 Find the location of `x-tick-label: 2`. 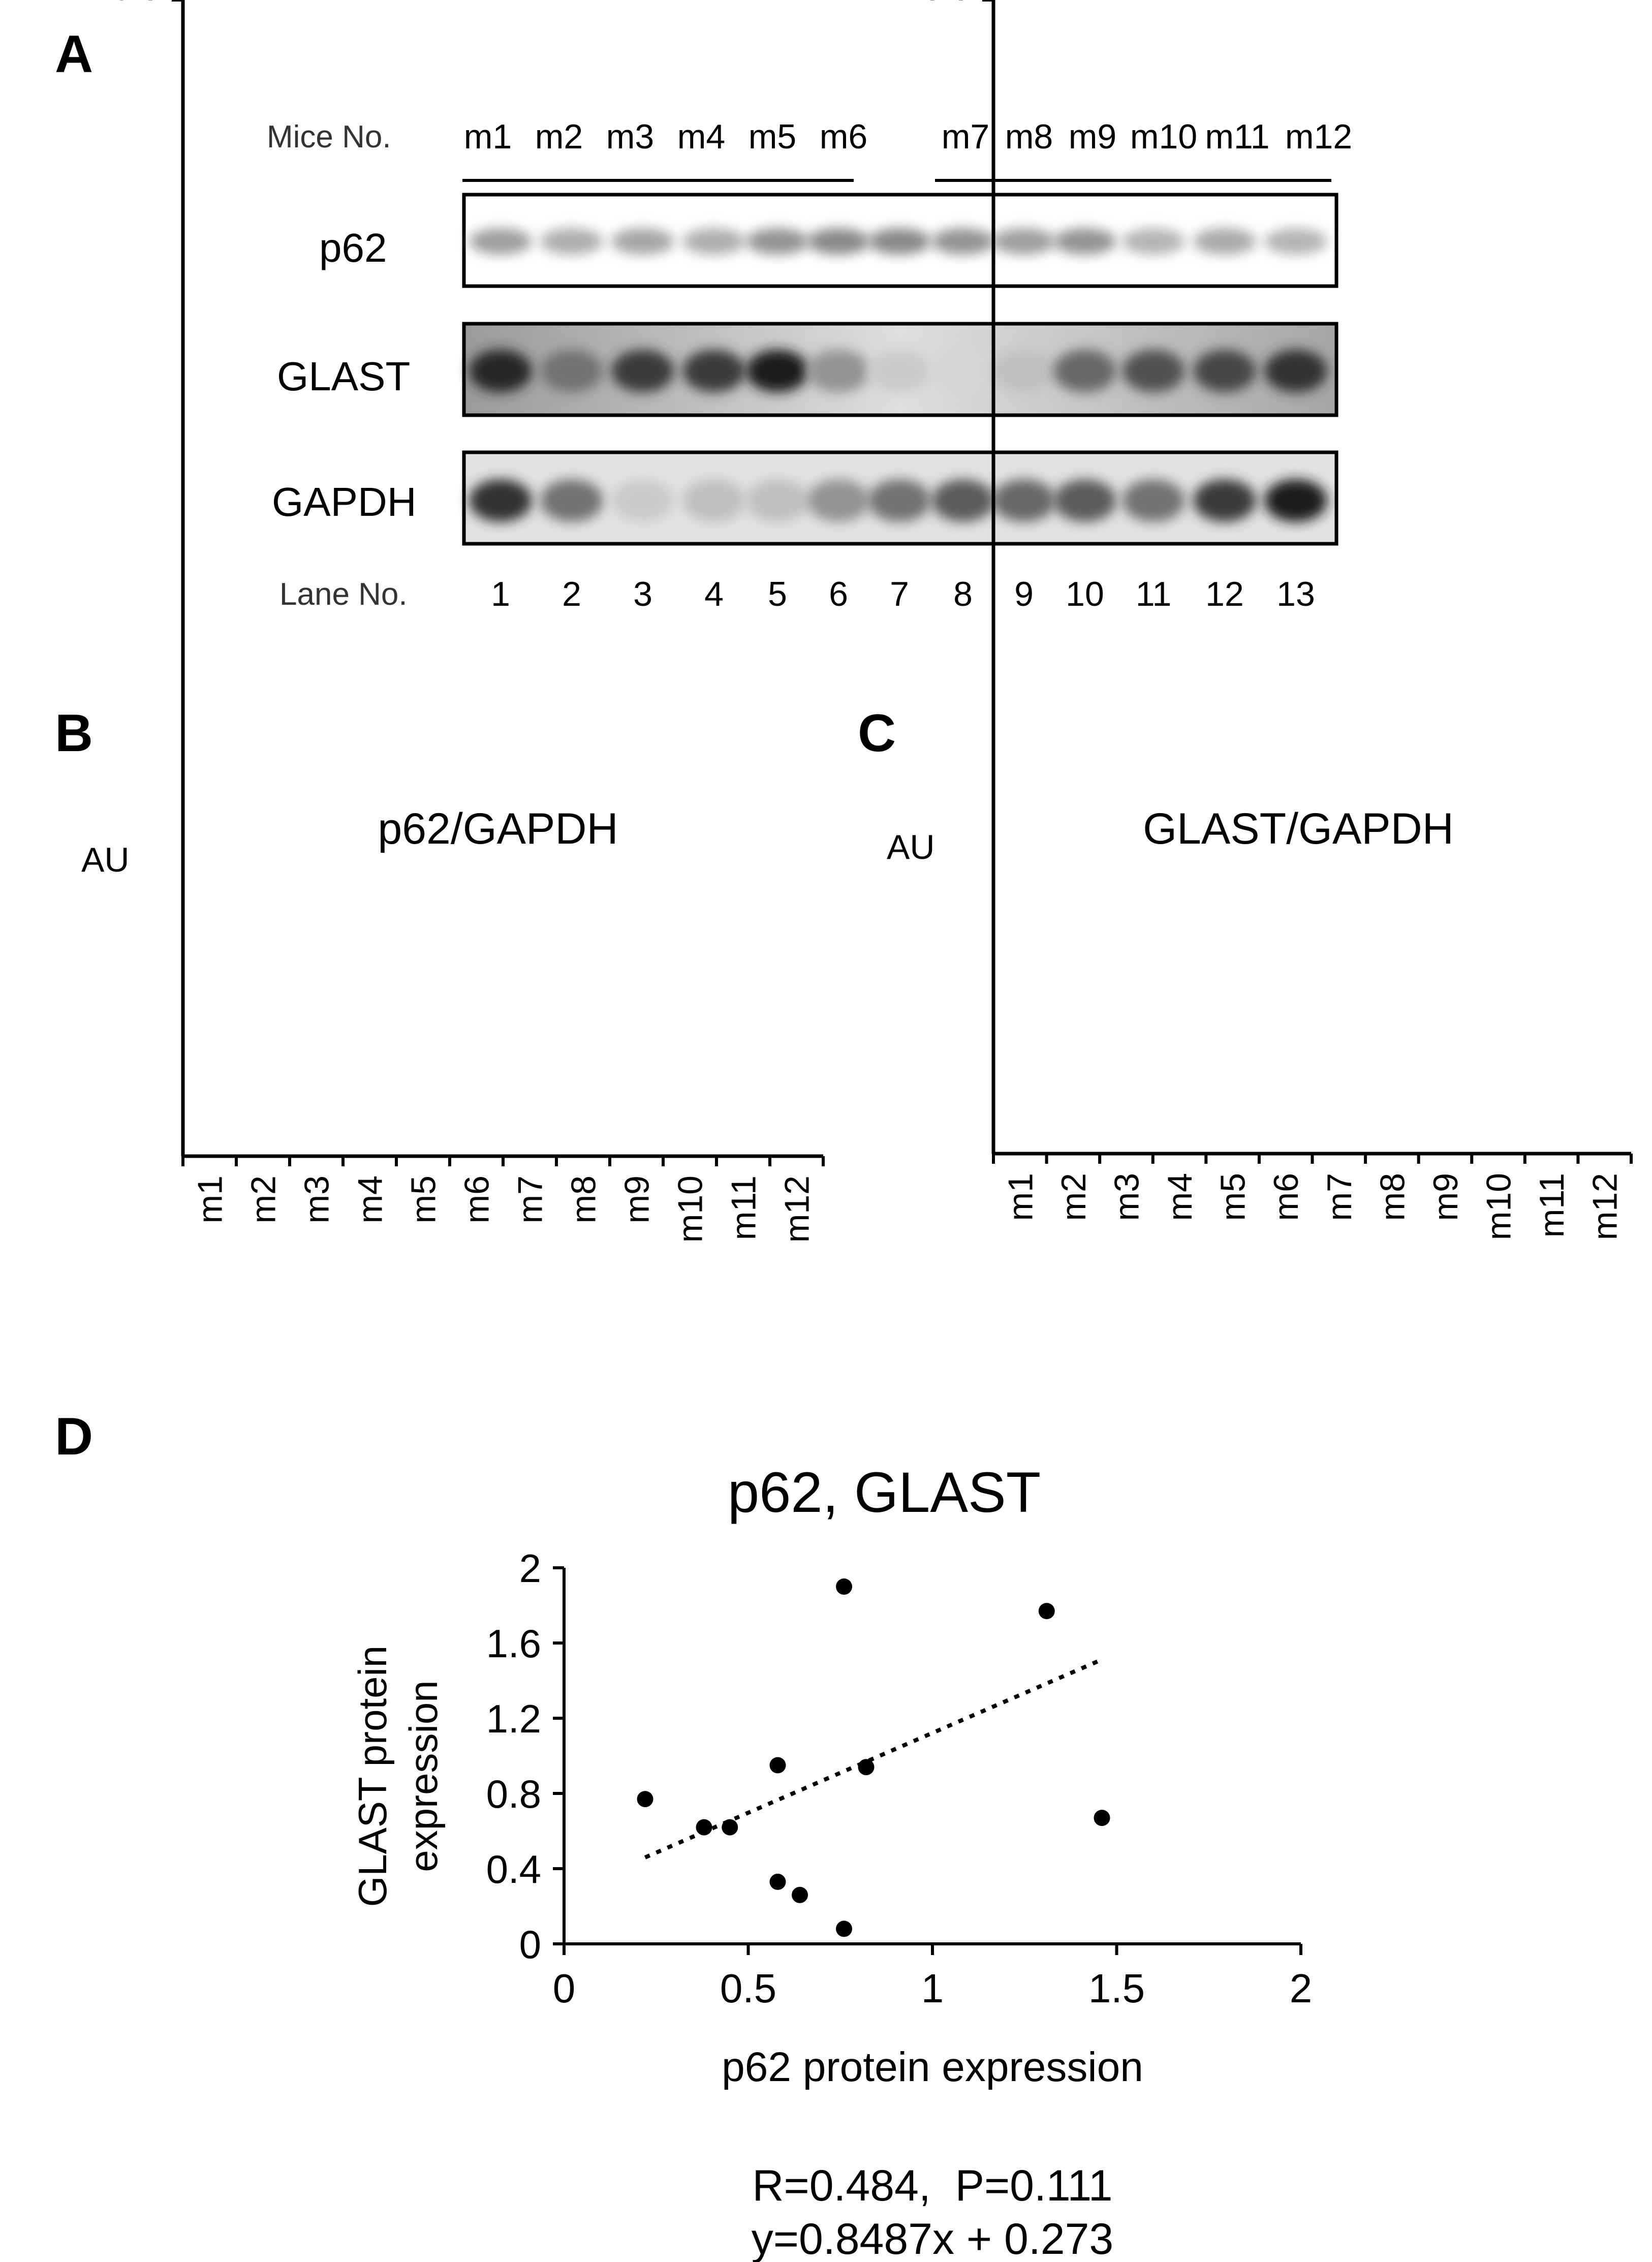

x-tick-label: 2 is located at coordinates (1302, 1988).